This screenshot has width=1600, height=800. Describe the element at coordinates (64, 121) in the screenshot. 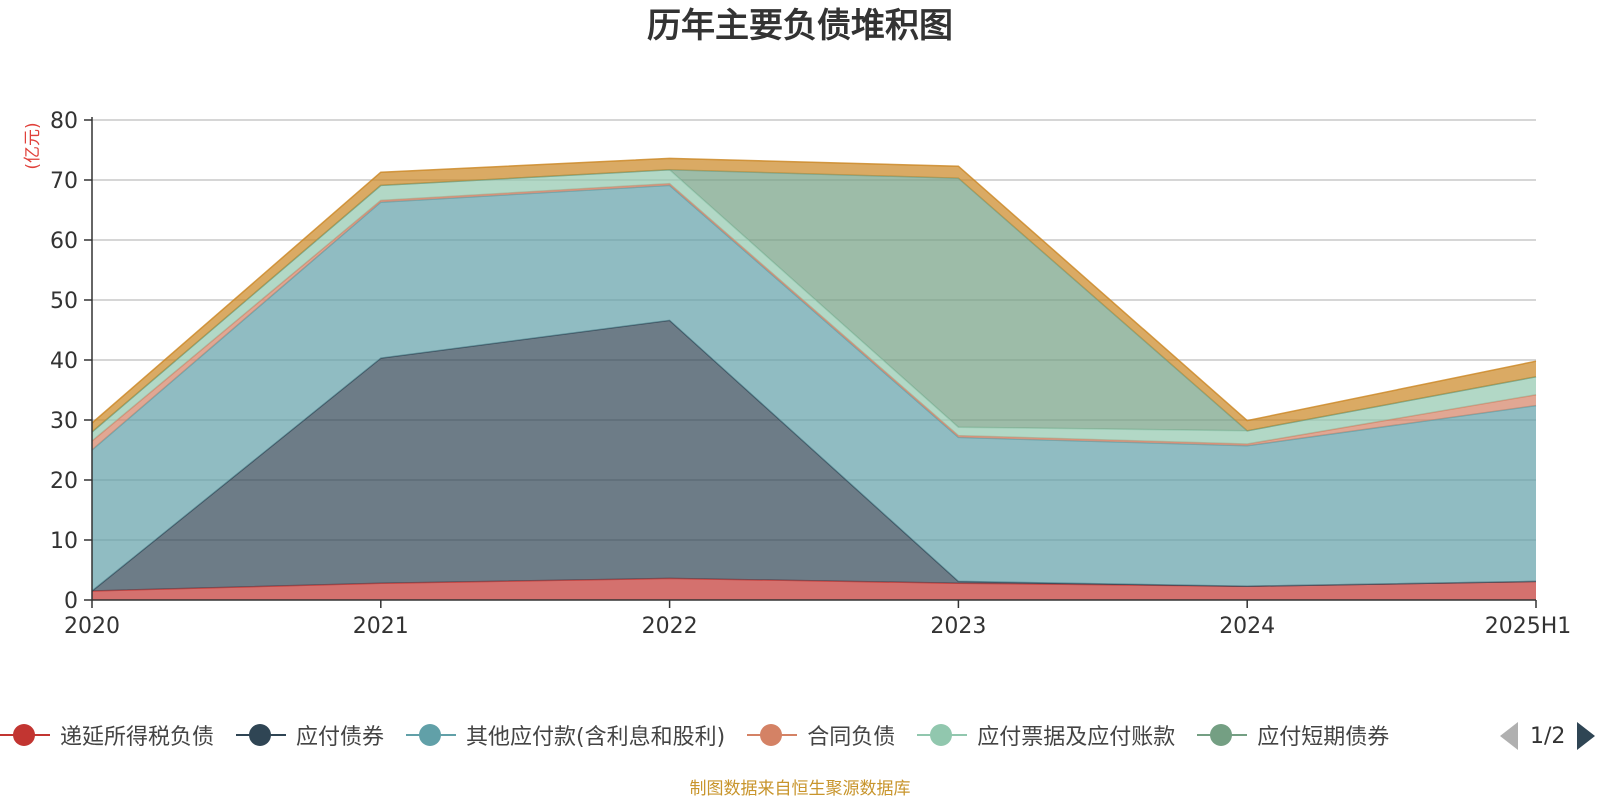

I see `y-tick-label: 80` at that location.